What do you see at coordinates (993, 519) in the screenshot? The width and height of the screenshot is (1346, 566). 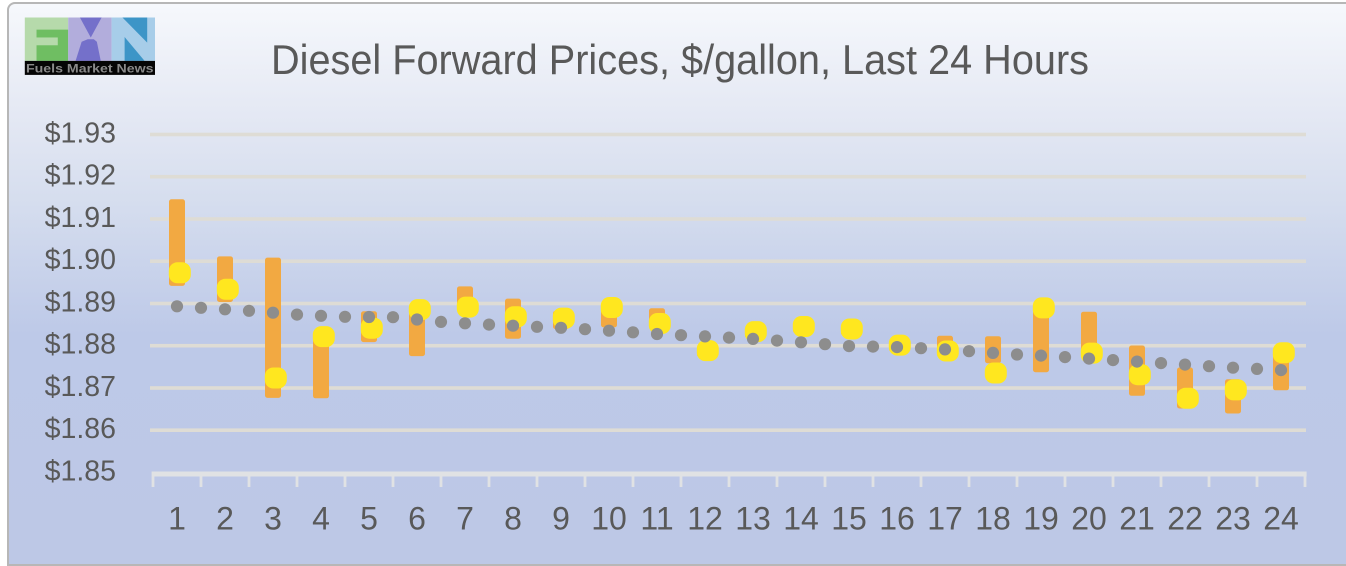 I see `svg-text: 18` at bounding box center [993, 519].